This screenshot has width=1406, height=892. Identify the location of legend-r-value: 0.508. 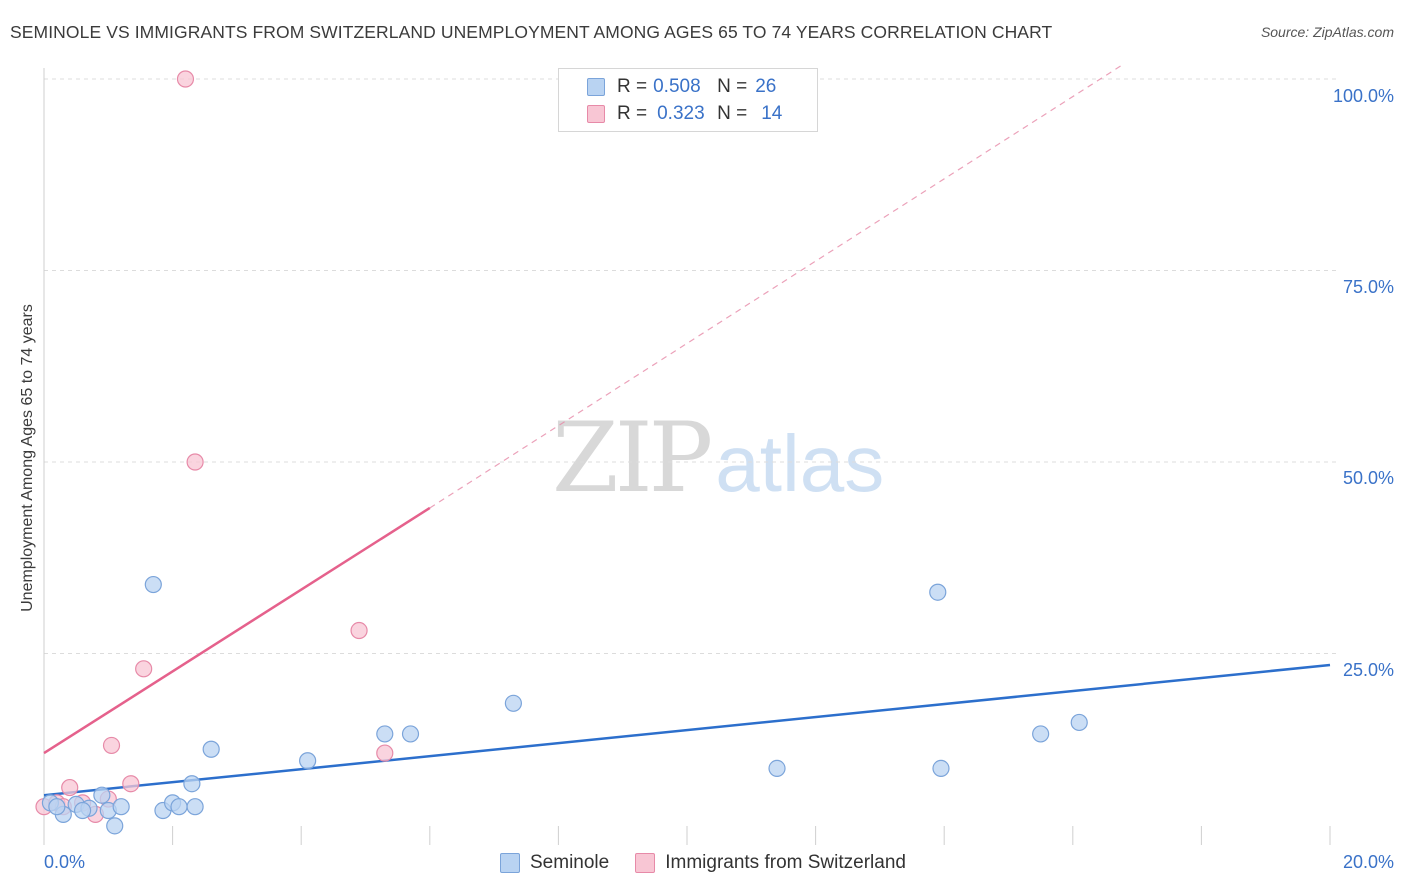
(677, 86).